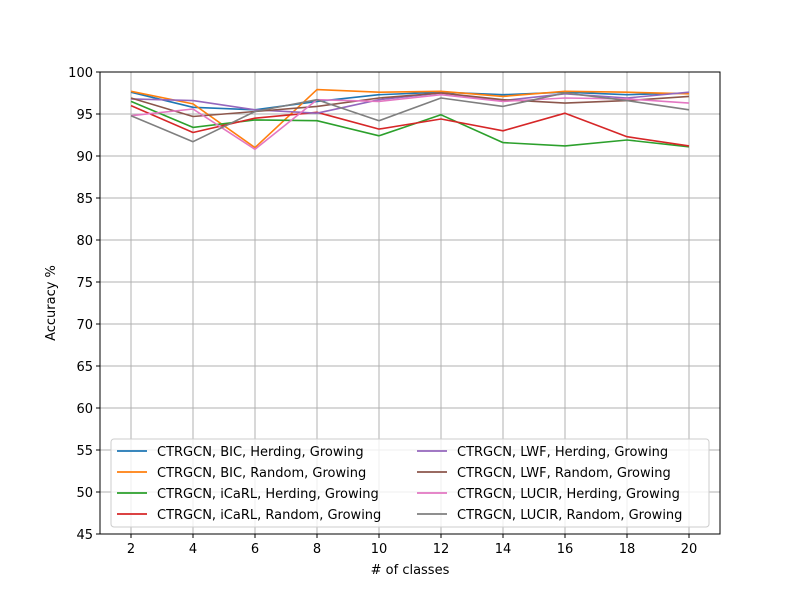 Image resolution: width=800 pixels, height=600 pixels. What do you see at coordinates (84, 451) in the screenshot?
I see `y-tick-label: 55` at bounding box center [84, 451].